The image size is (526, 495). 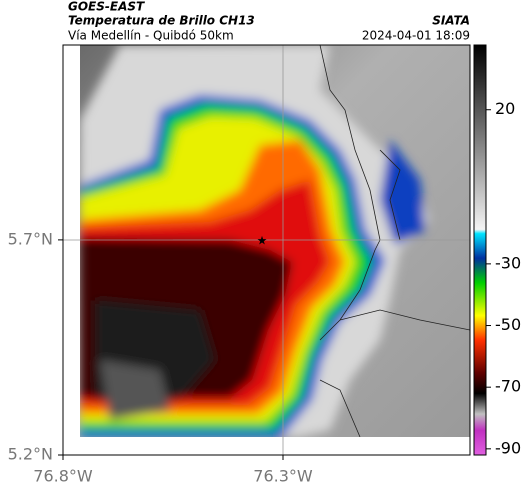 I want to click on y-tick-label: 5.2°N, so click(x=30, y=454).